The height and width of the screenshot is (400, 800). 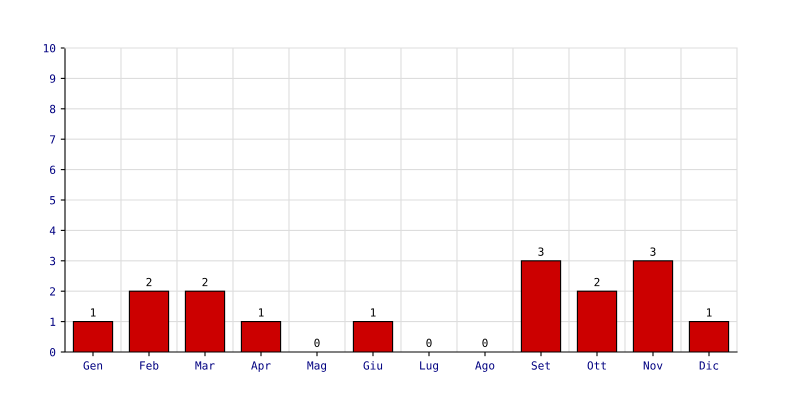 What do you see at coordinates (53, 109) in the screenshot?
I see `y-tick-label: 8` at bounding box center [53, 109].